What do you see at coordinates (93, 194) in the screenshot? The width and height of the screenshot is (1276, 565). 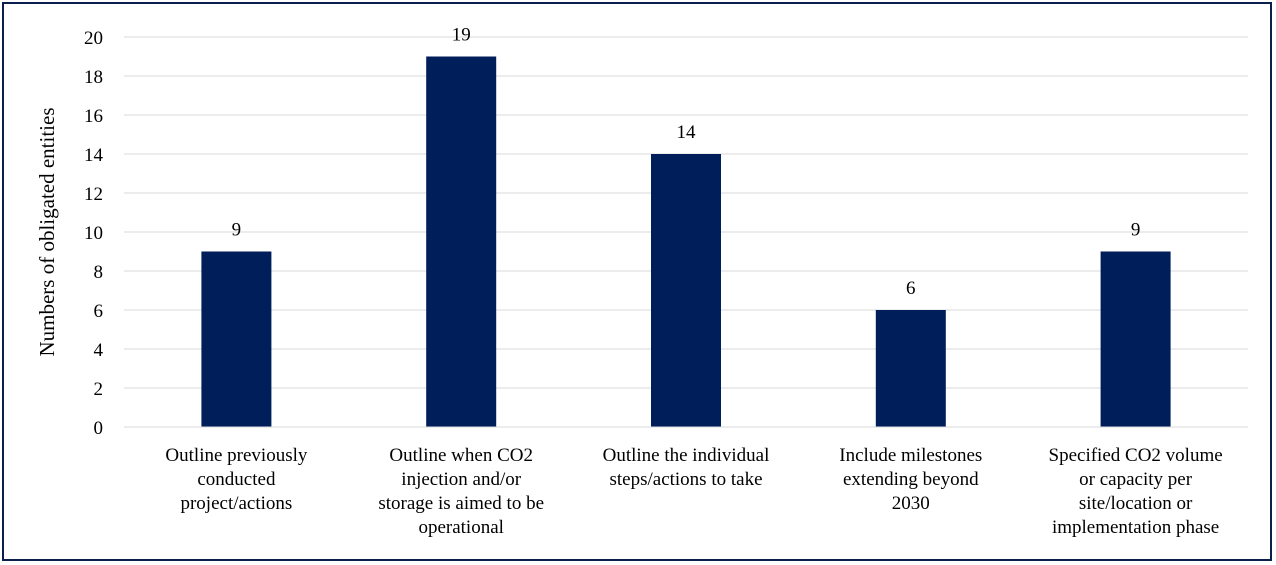 I see `y-tick-label: 12` at bounding box center [93, 194].